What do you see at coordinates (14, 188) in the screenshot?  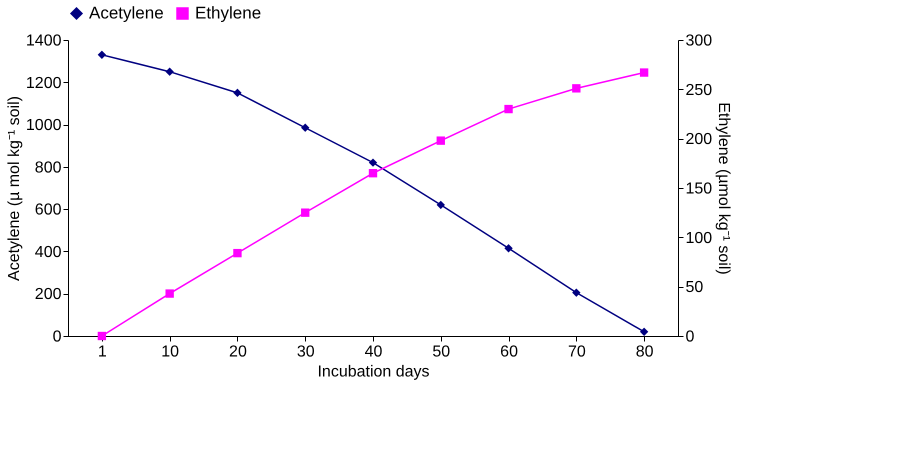 I see `y-axis-title: Acetylene (µ mol kg⁻¹ soil)` at bounding box center [14, 188].